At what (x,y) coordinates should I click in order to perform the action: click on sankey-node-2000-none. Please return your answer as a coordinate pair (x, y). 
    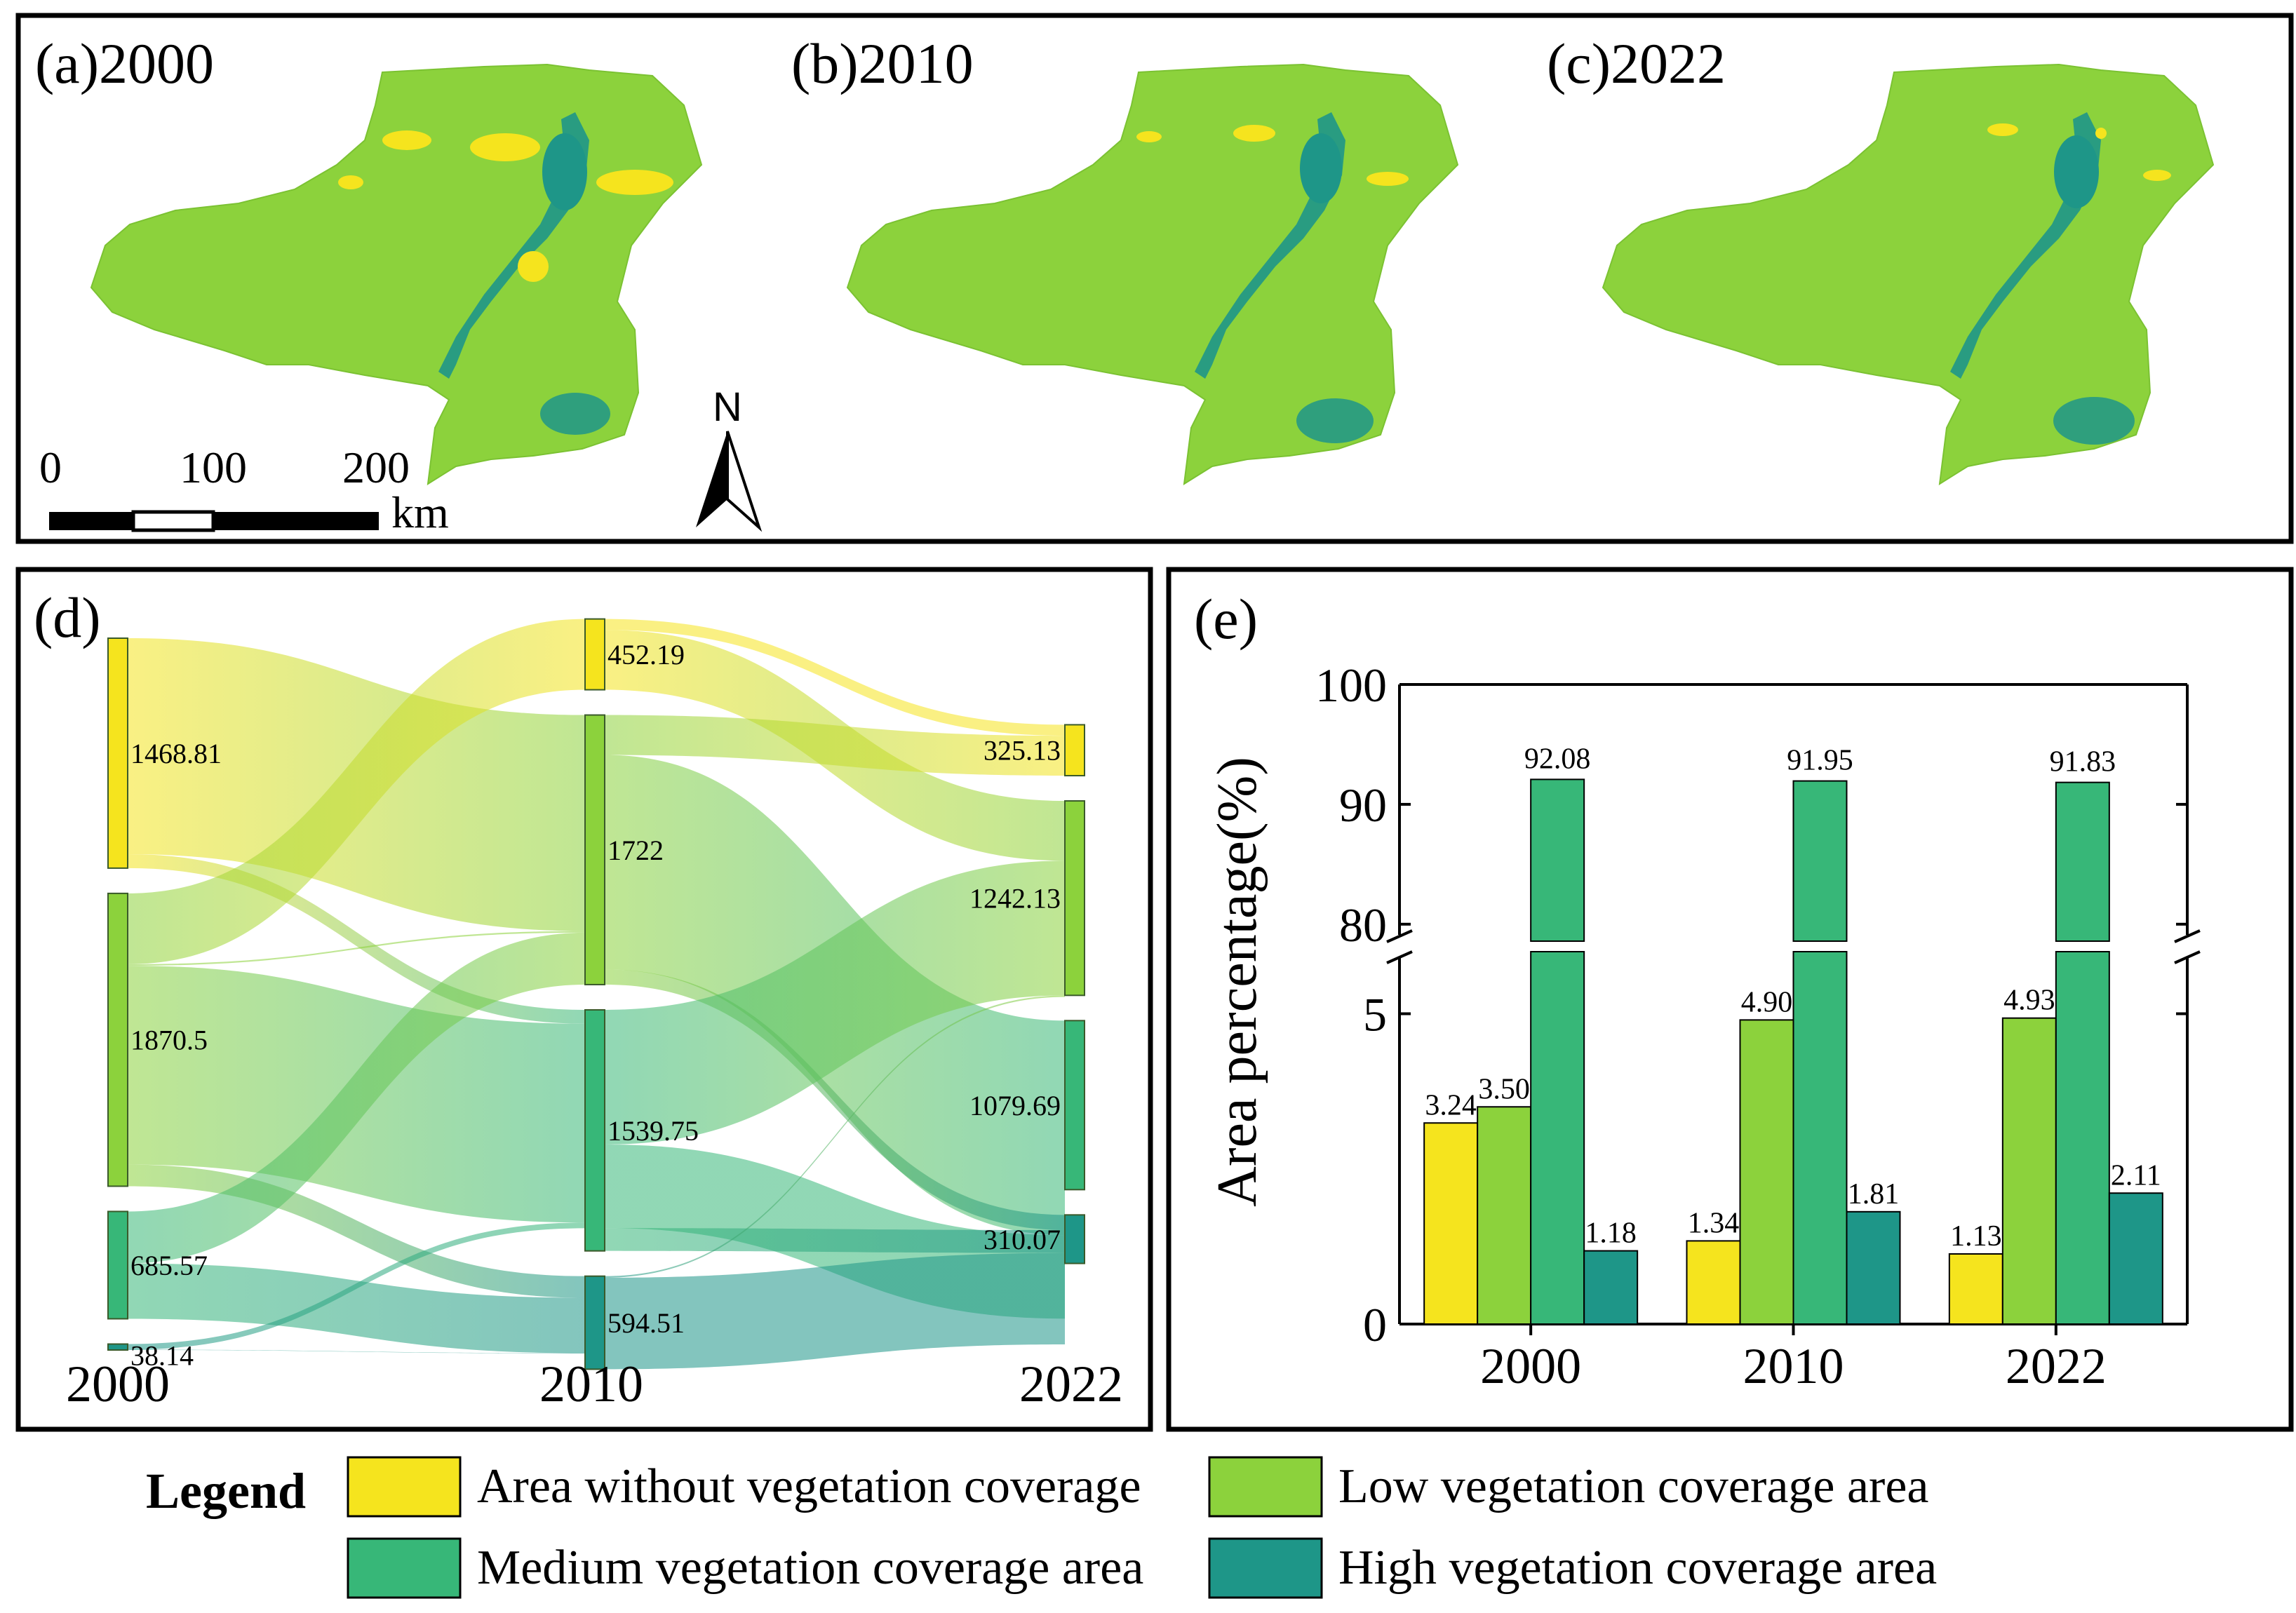
    Looking at the image, I should click on (117, 753).